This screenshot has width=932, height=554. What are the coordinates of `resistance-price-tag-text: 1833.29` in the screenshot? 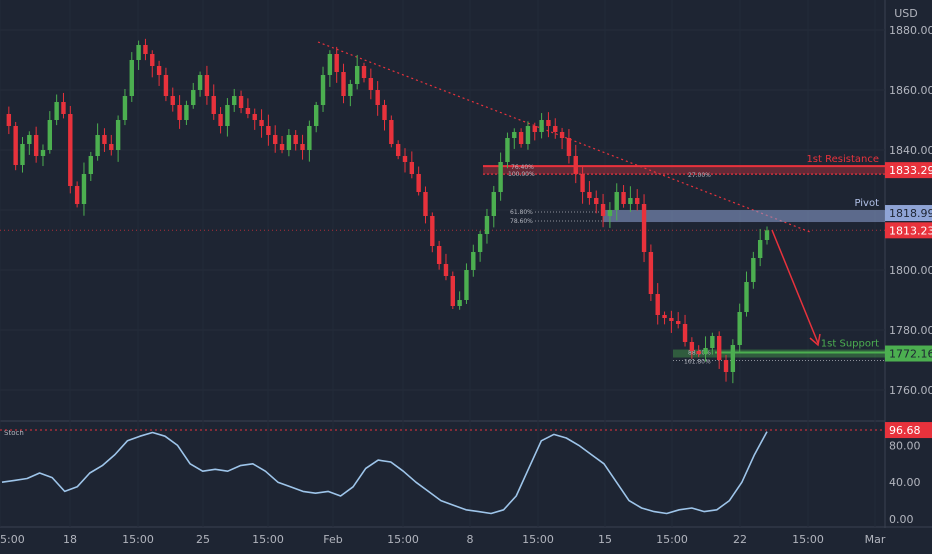 It's located at (910, 170).